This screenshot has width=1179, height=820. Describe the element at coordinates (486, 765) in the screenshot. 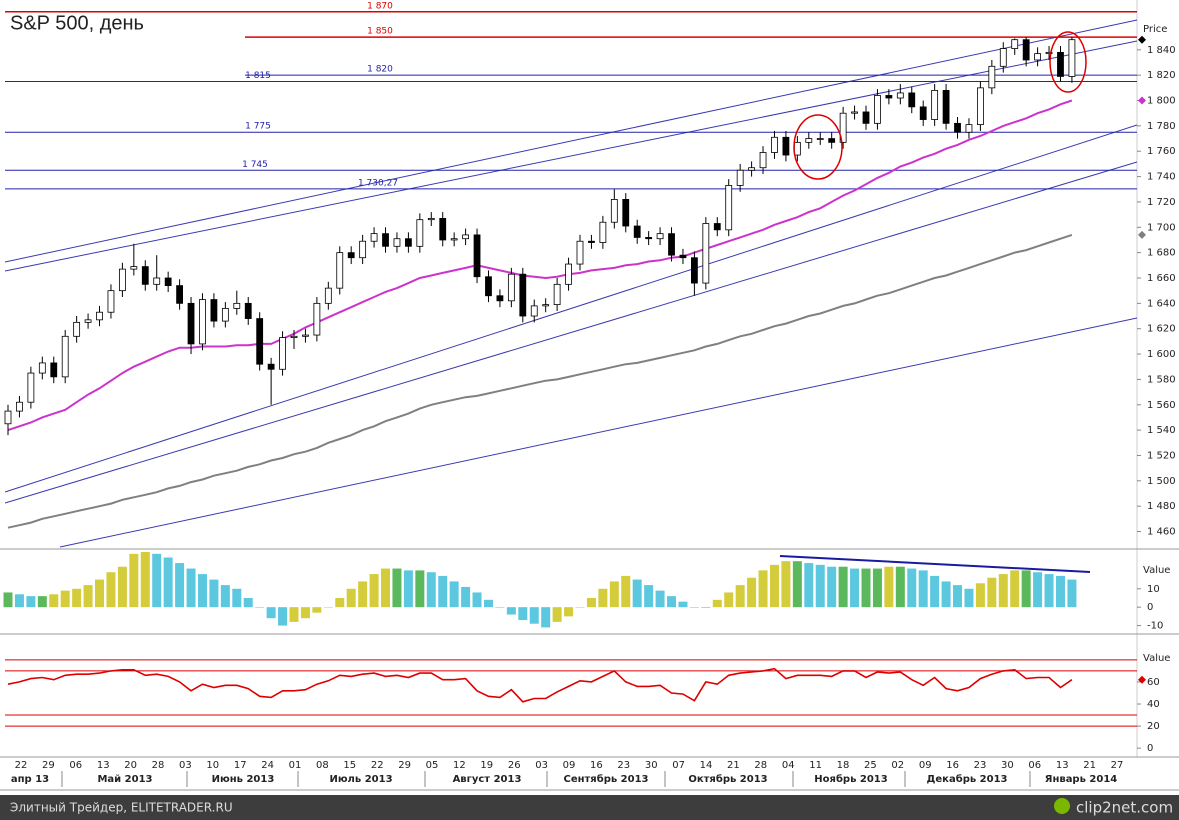

I see `x-tick-label: 19` at that location.